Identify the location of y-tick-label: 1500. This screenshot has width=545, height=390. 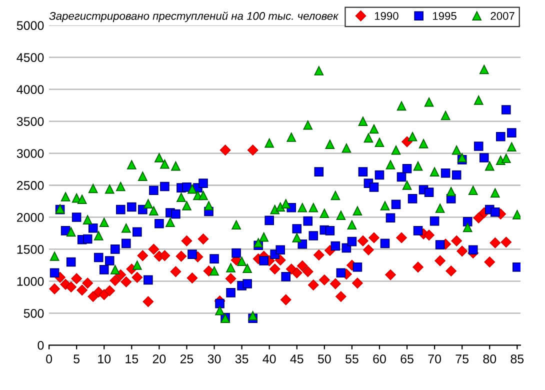
(30, 249).